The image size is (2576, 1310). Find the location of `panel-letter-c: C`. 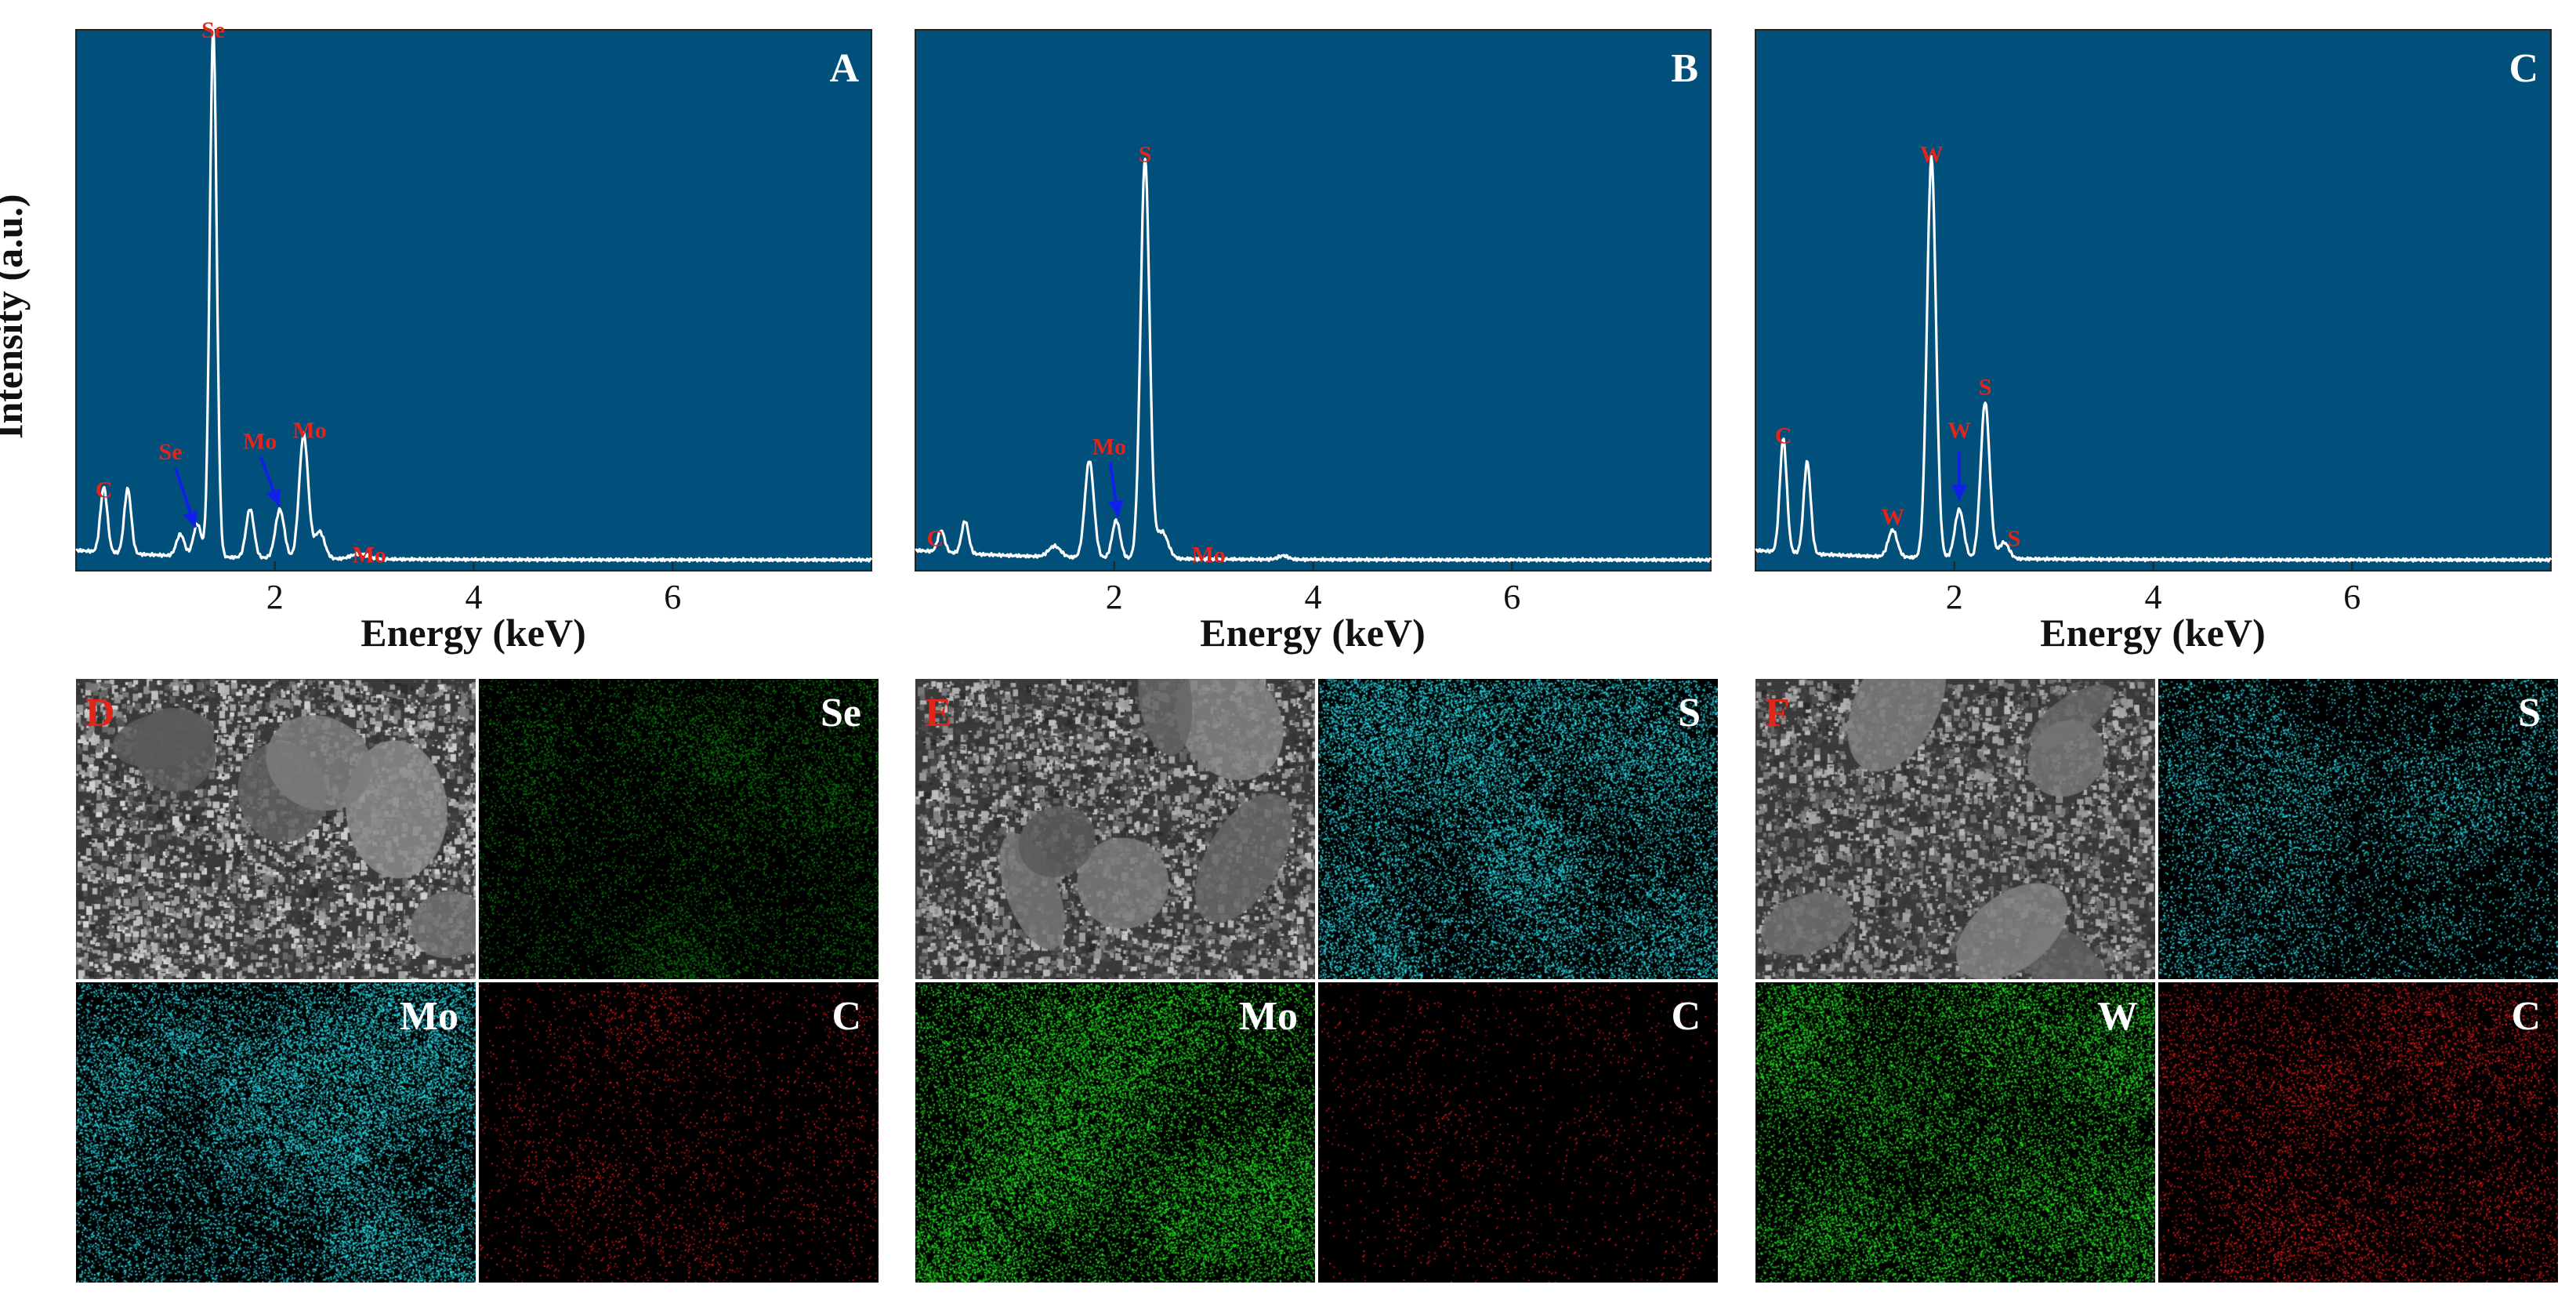

panel-letter-c: C is located at coordinates (2523, 68).